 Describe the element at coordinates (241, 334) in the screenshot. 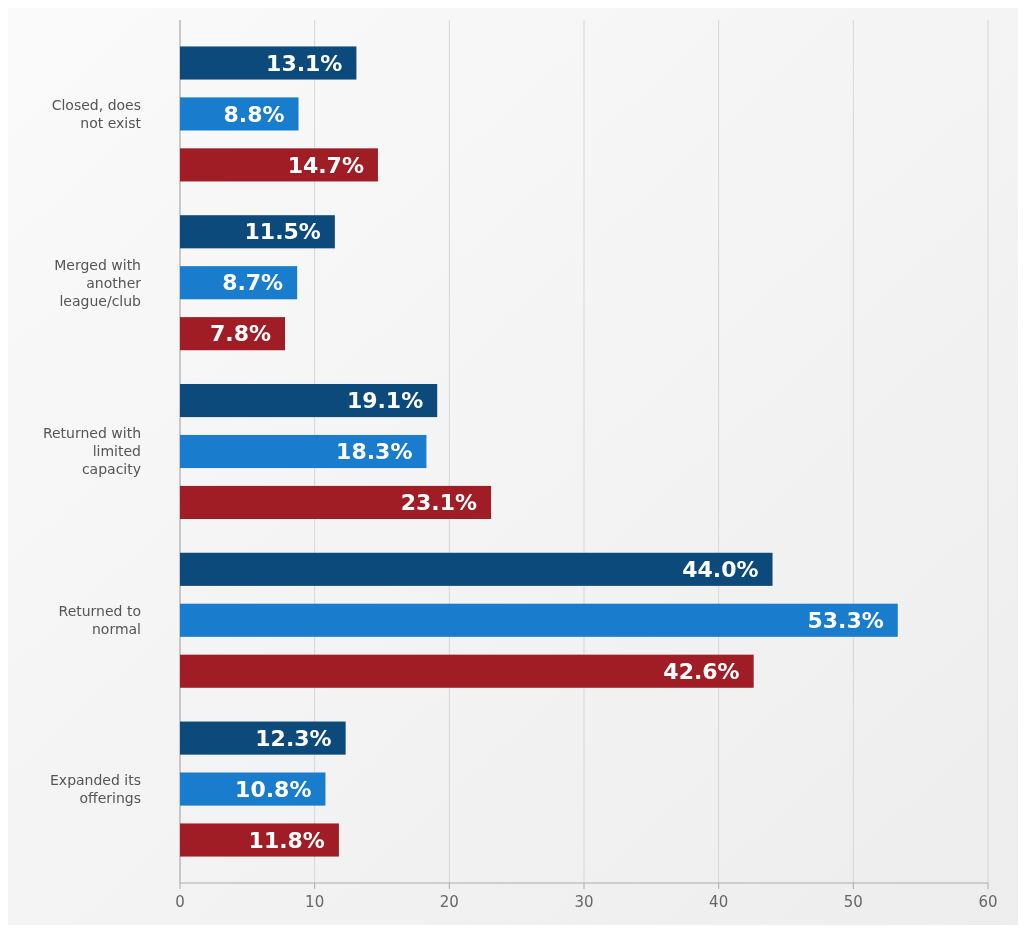

I see `data-label: 7.8%` at that location.